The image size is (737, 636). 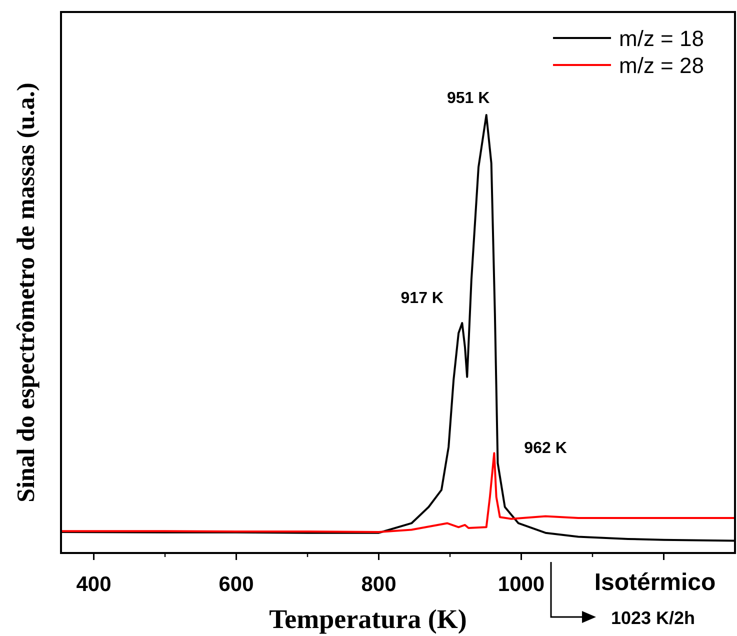 What do you see at coordinates (422, 299) in the screenshot?
I see `annotation: 917 K` at bounding box center [422, 299].